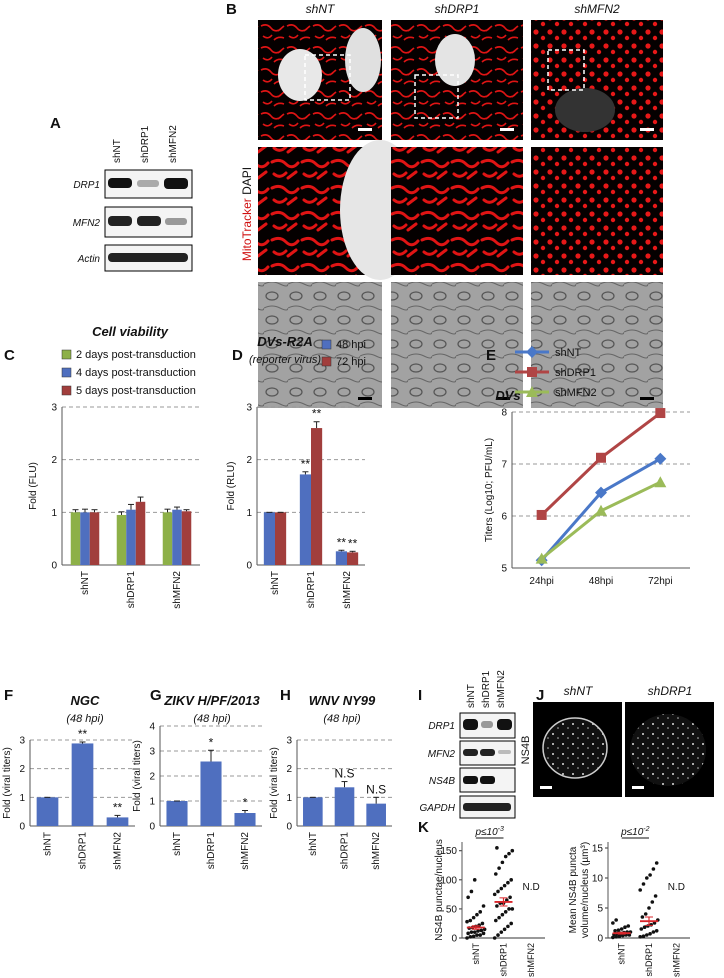 The height and width of the screenshot is (978, 724). What do you see at coordinates (285, 341) in the screenshot?
I see `chart-title: DVs-R2A` at bounding box center [285, 341].